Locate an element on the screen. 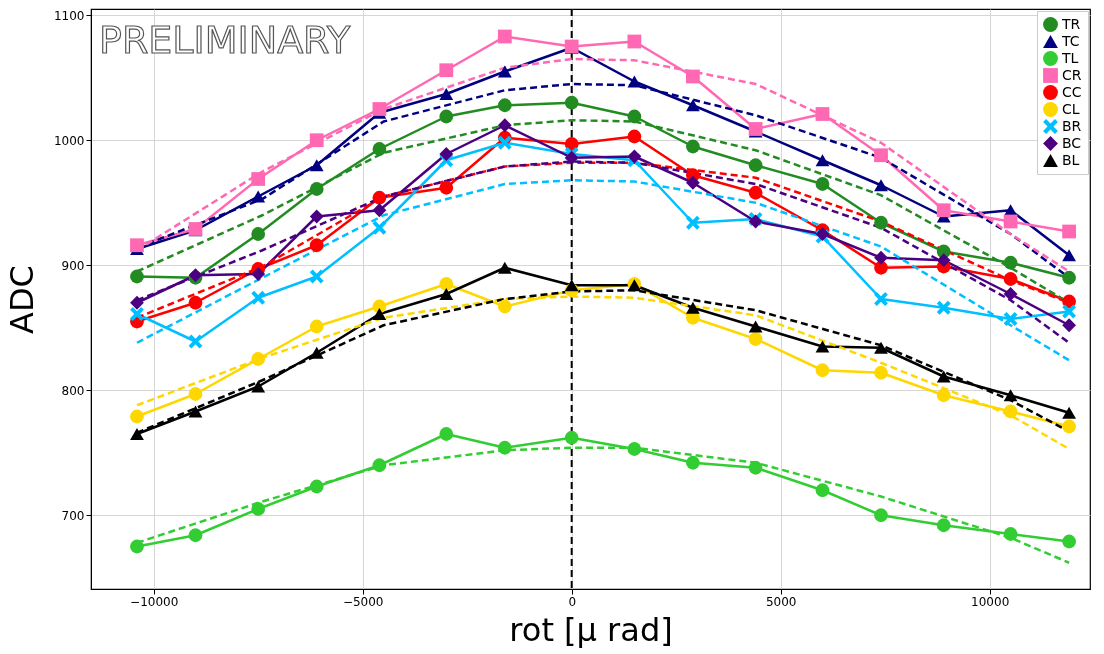 The height and width of the screenshot is (654, 1104). x-tick-label: −10000 is located at coordinates (154, 601).